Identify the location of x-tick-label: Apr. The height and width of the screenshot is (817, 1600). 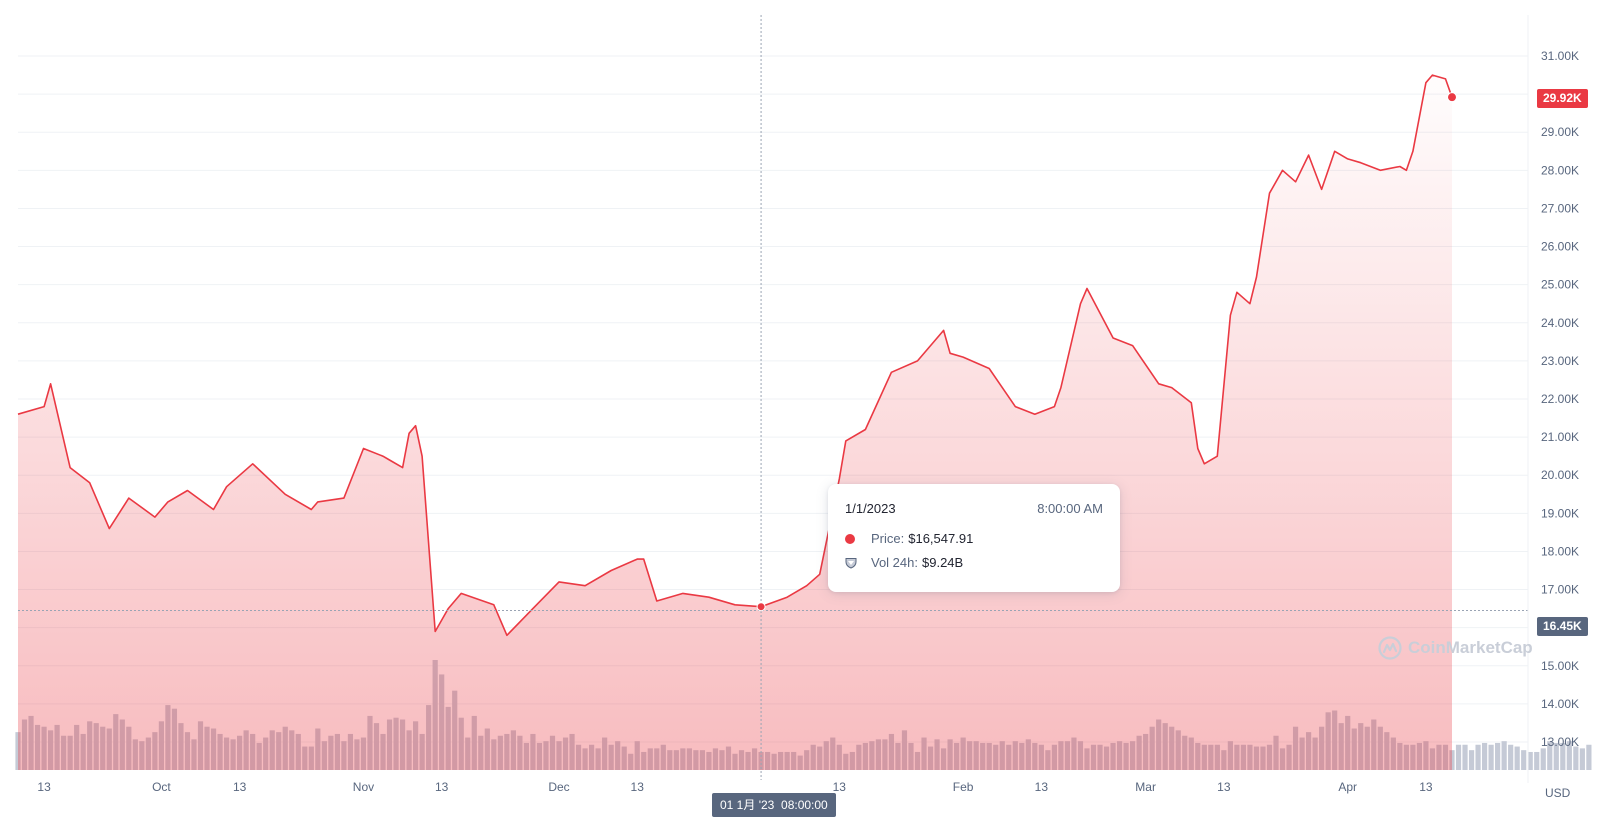
(1347, 787).